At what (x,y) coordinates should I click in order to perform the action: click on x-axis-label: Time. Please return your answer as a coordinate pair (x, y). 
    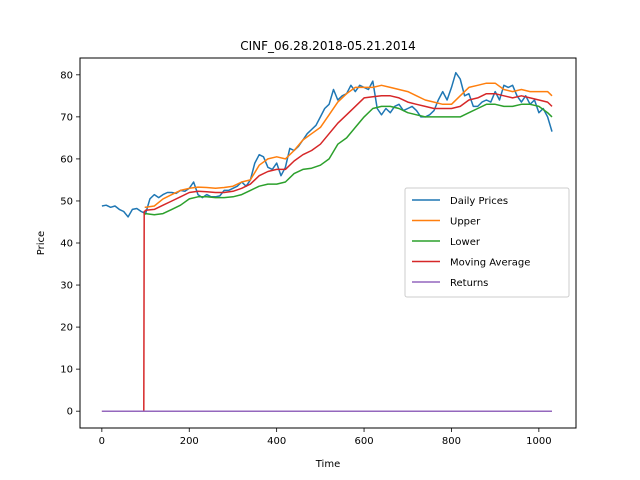
    Looking at the image, I should click on (327, 464).